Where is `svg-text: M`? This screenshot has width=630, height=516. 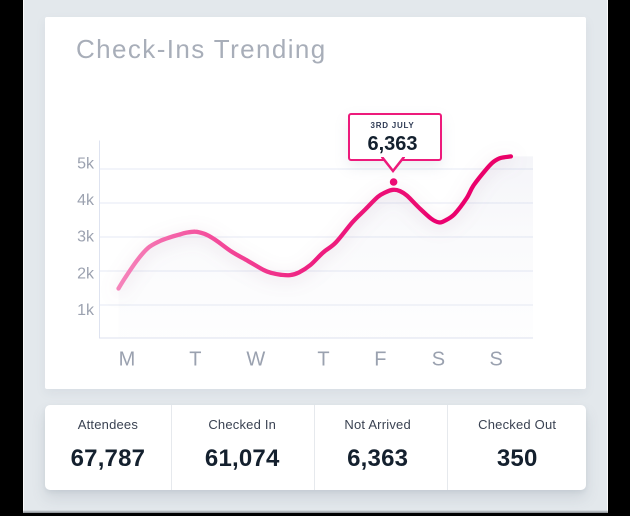
svg-text: M is located at coordinates (127, 359).